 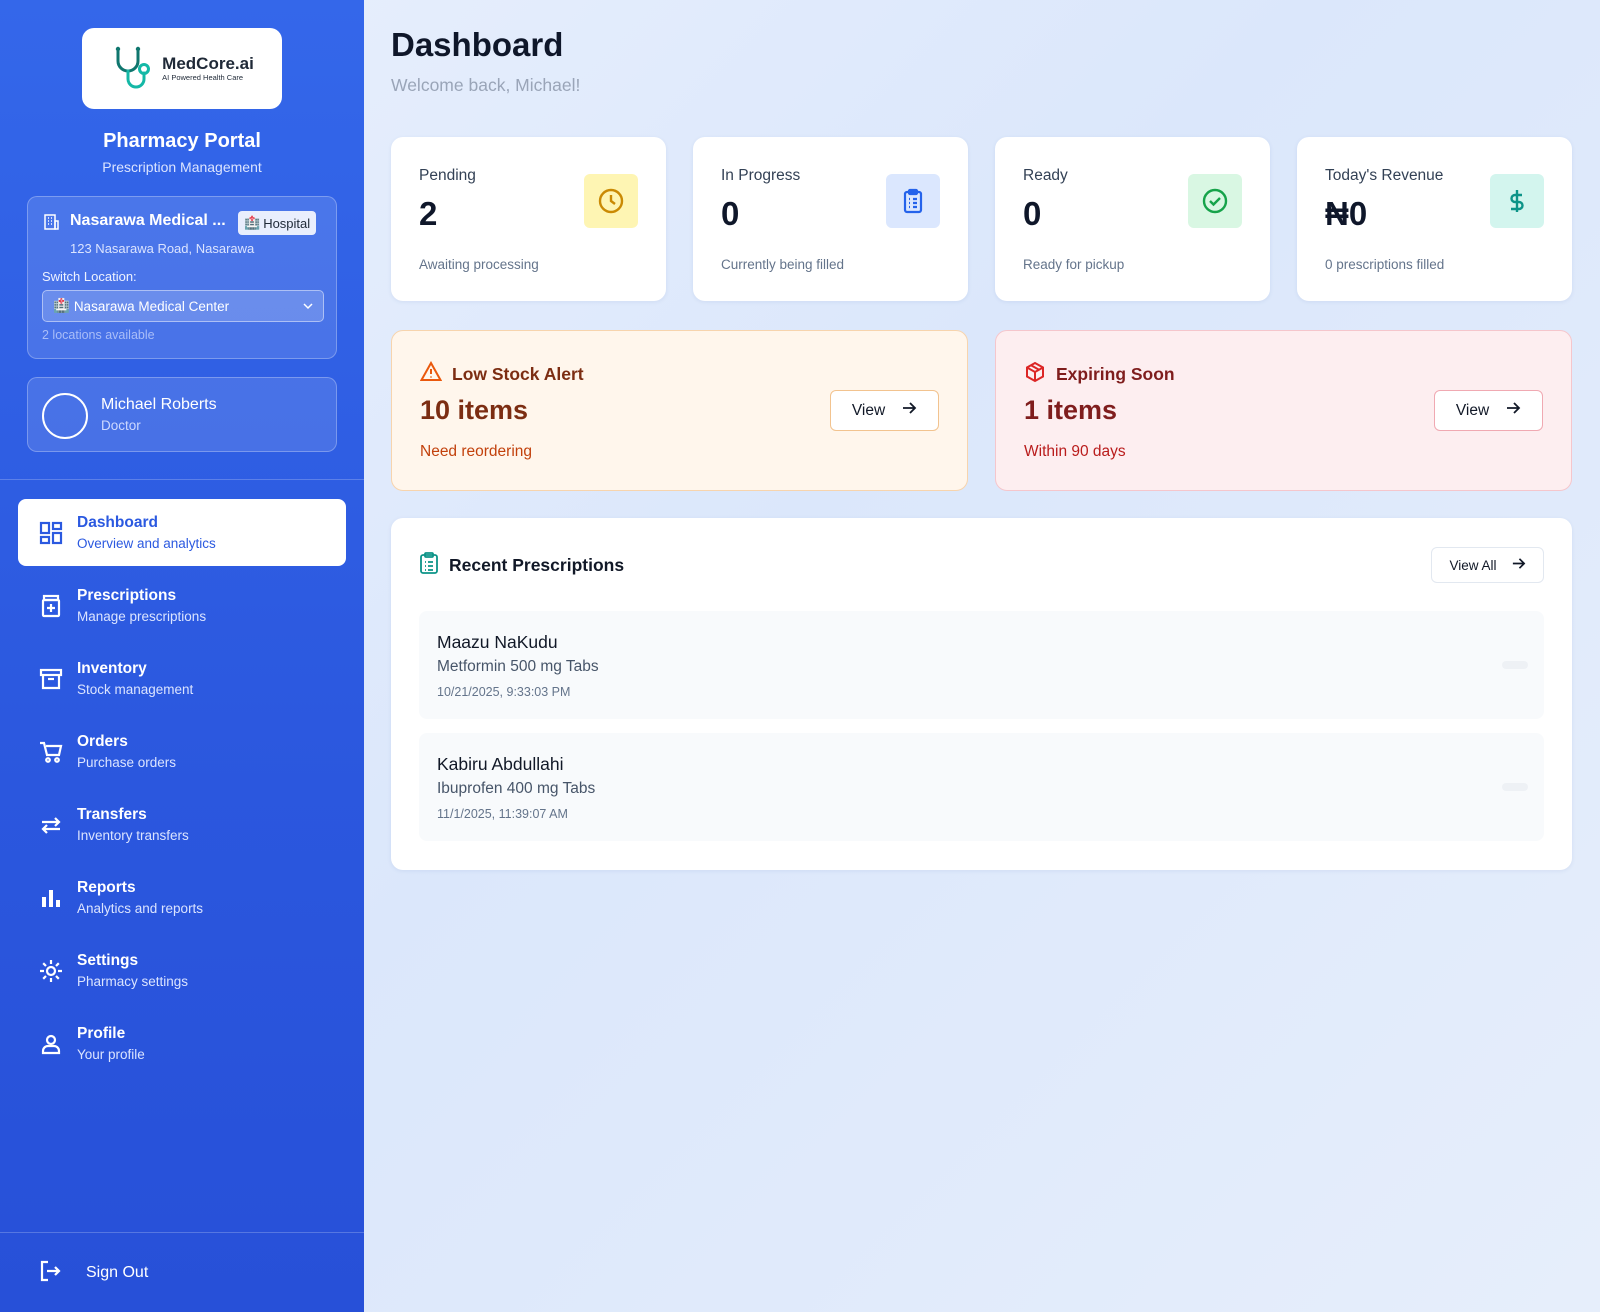 What do you see at coordinates (474, 410) in the screenshot?
I see `alert-value: 10 items` at bounding box center [474, 410].